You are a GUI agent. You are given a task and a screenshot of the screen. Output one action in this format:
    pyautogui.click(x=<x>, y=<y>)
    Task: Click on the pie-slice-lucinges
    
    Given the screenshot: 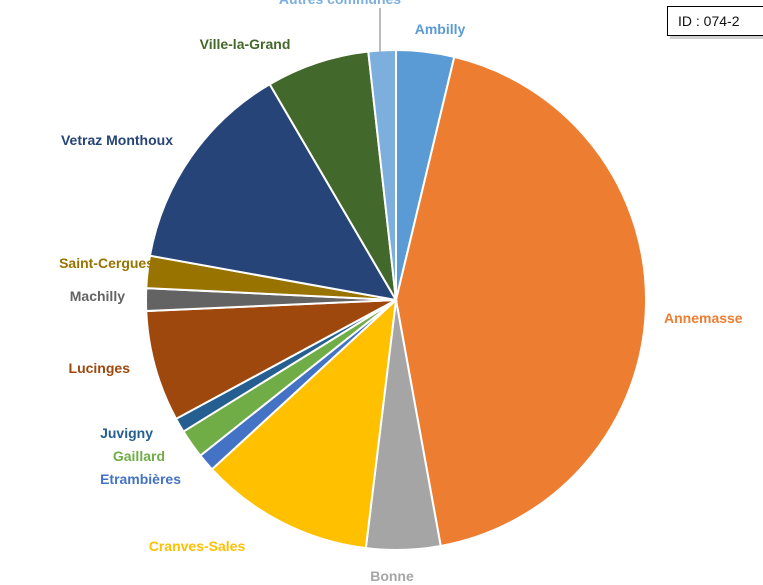 What is the action you would take?
    pyautogui.click(x=271, y=360)
    